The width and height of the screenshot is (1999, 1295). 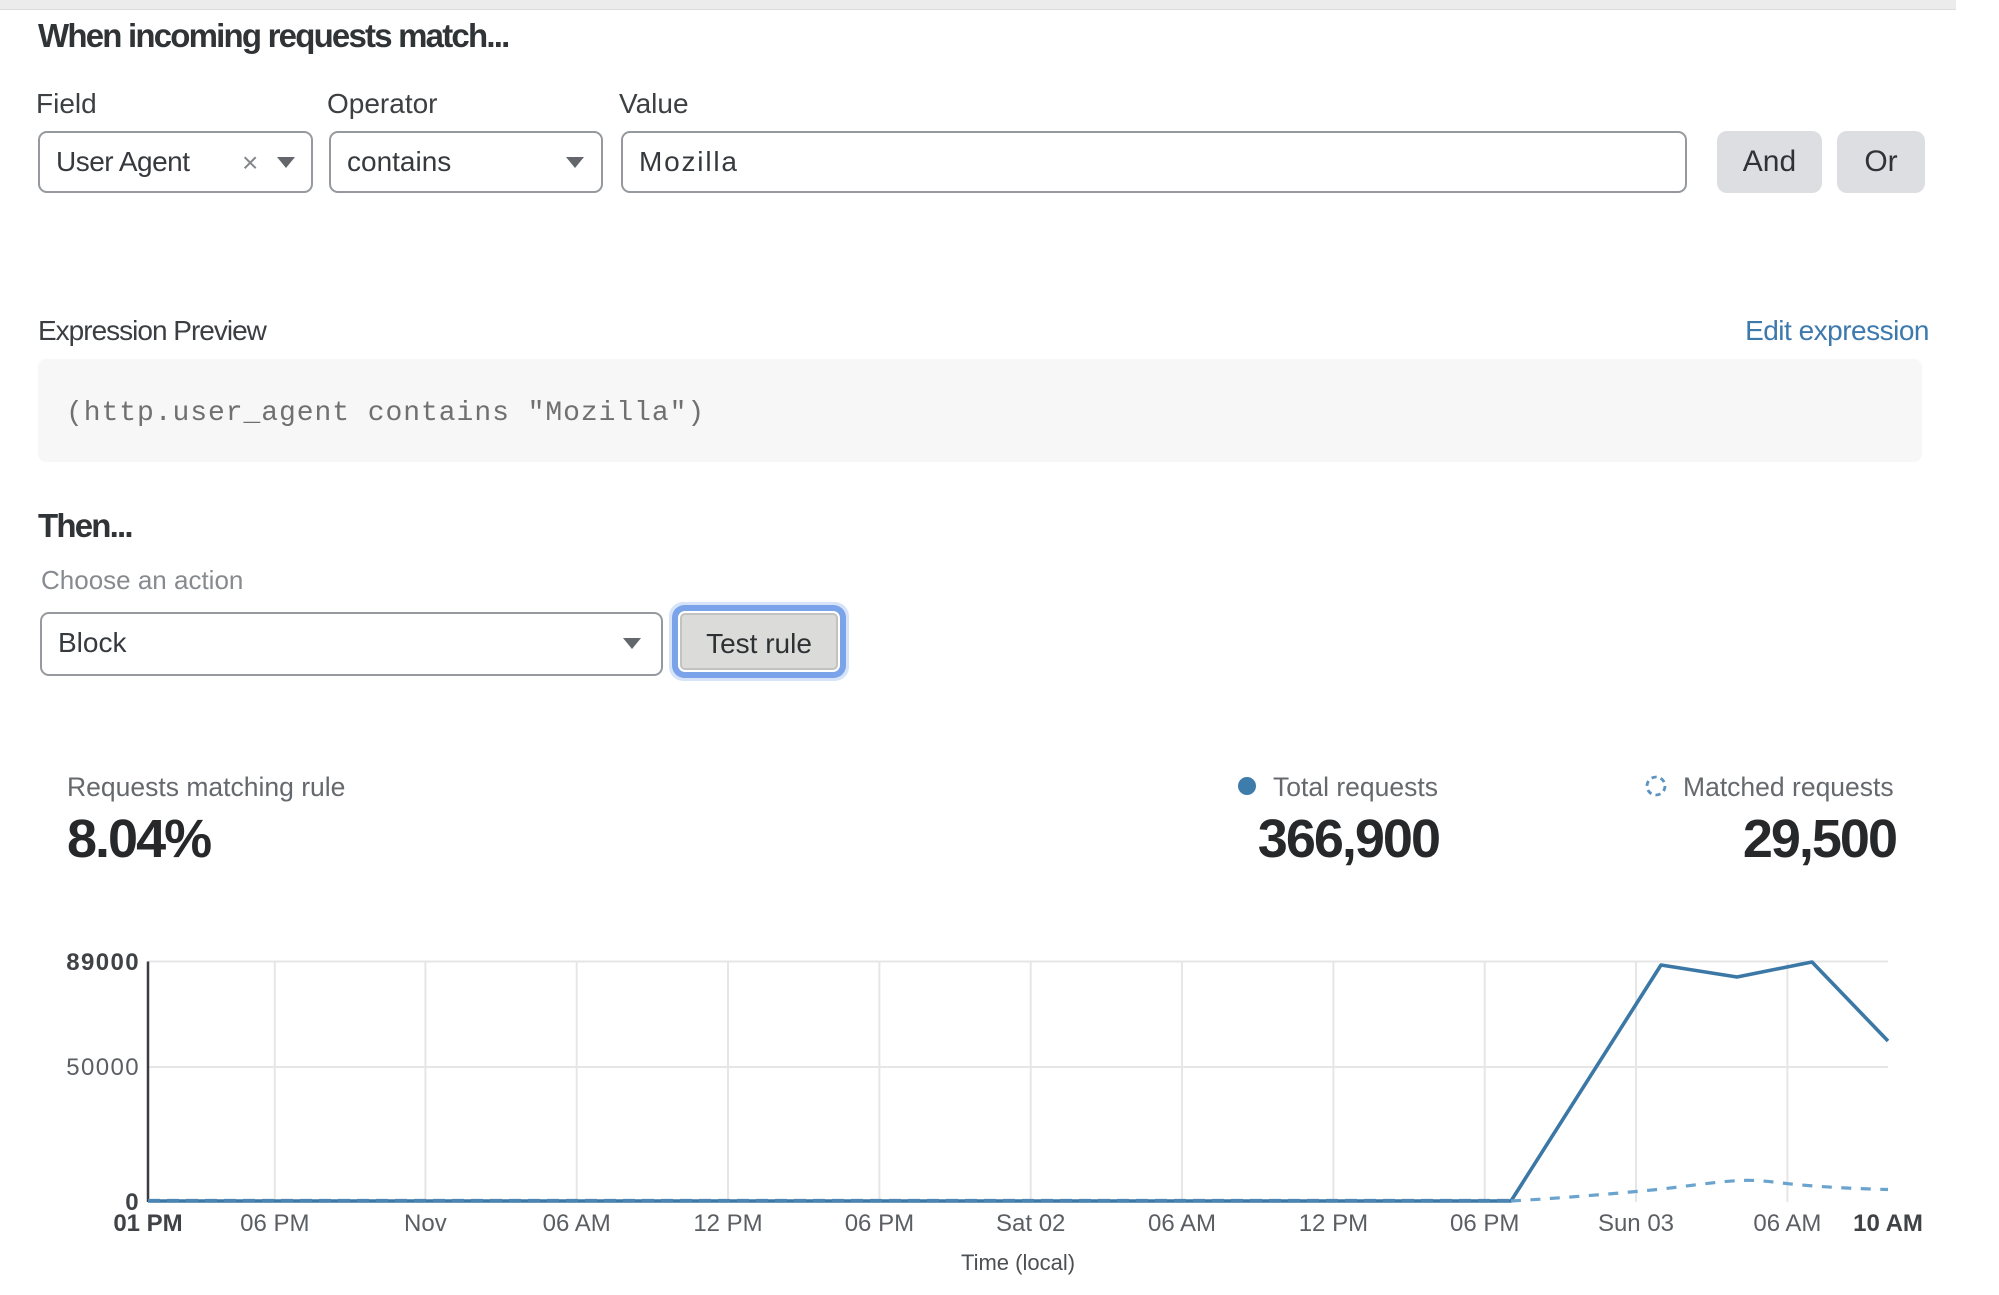 What do you see at coordinates (1030, 1223) in the screenshot?
I see `svg-text: Sat 02` at bounding box center [1030, 1223].